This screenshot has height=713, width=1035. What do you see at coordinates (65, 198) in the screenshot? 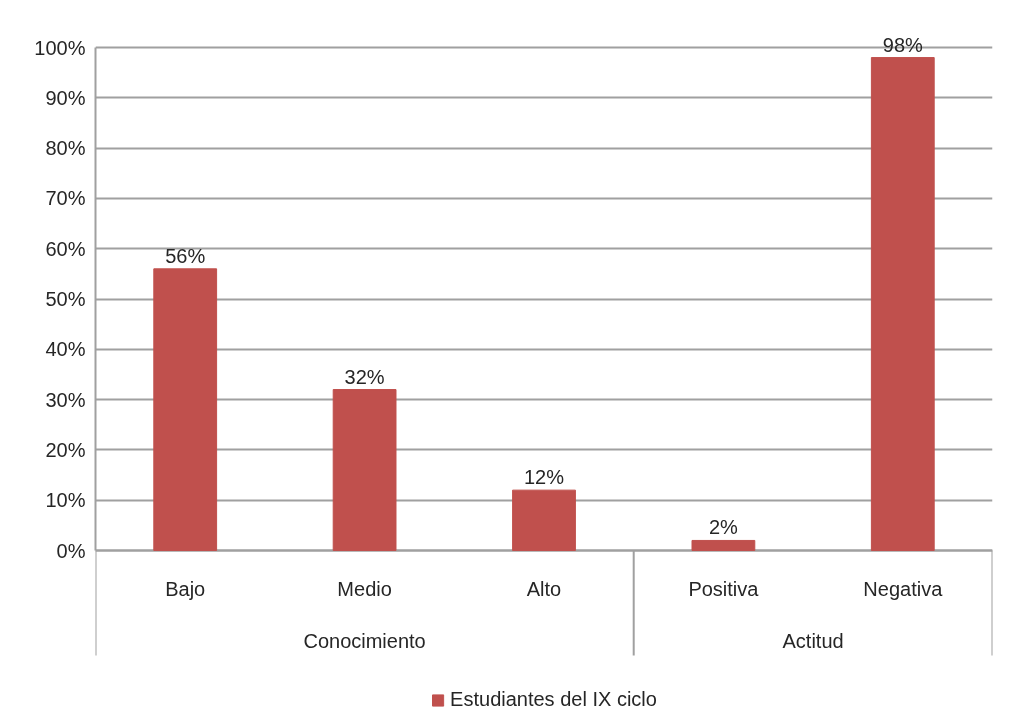
I see `y-tick-label: 70%` at bounding box center [65, 198].